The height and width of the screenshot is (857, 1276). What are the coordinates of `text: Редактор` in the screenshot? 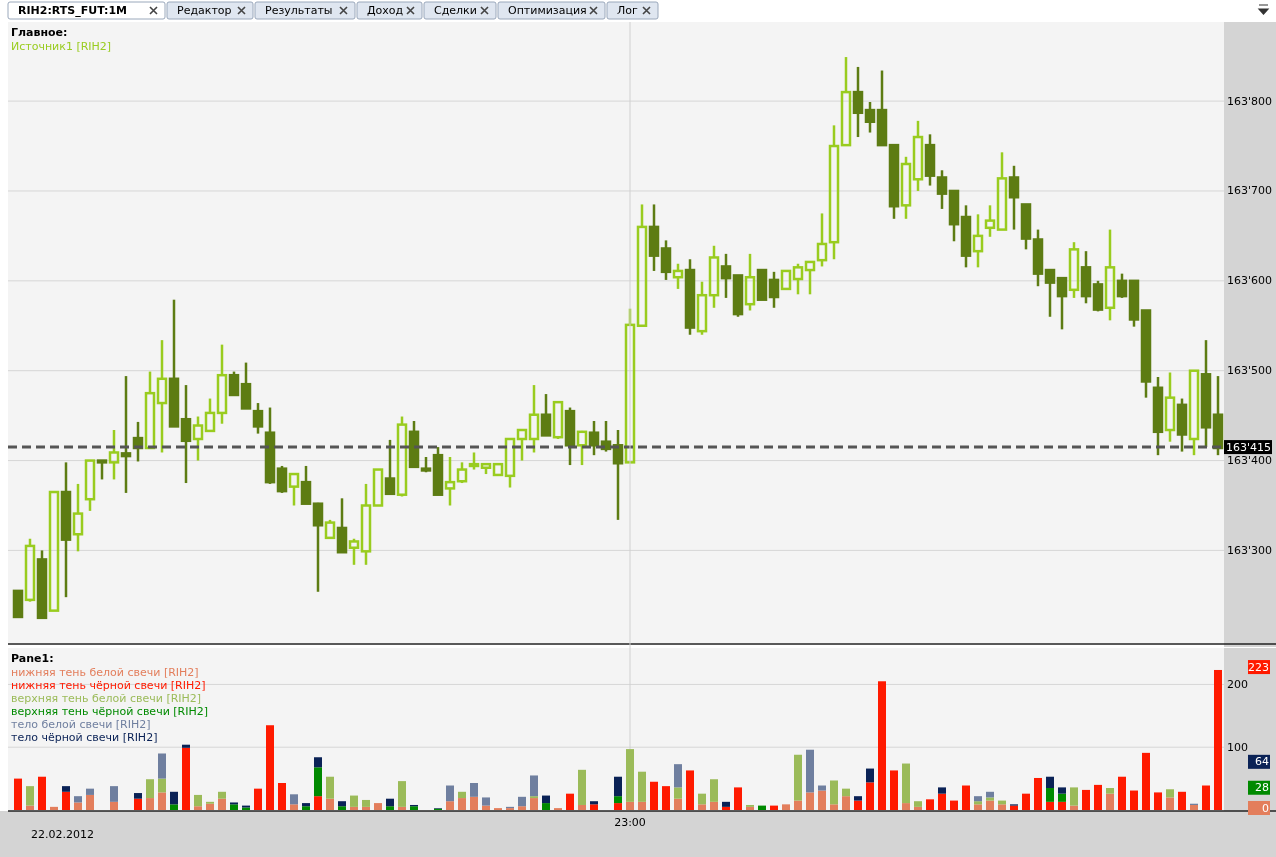 It's located at (204, 10).